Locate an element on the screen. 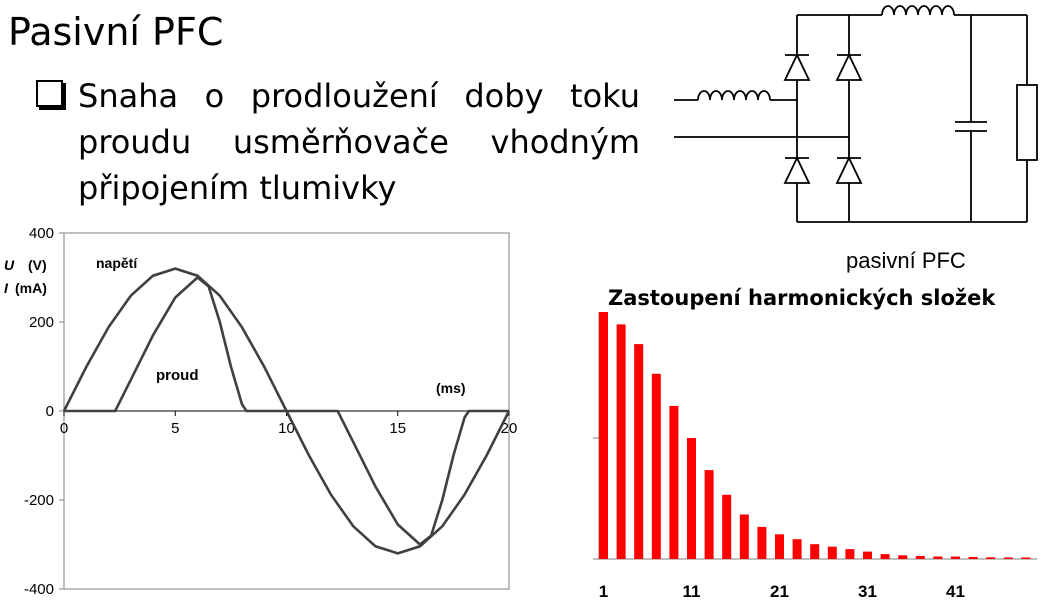 The width and height of the screenshot is (1051, 605). x-tick-label: 15 is located at coordinates (397, 428).